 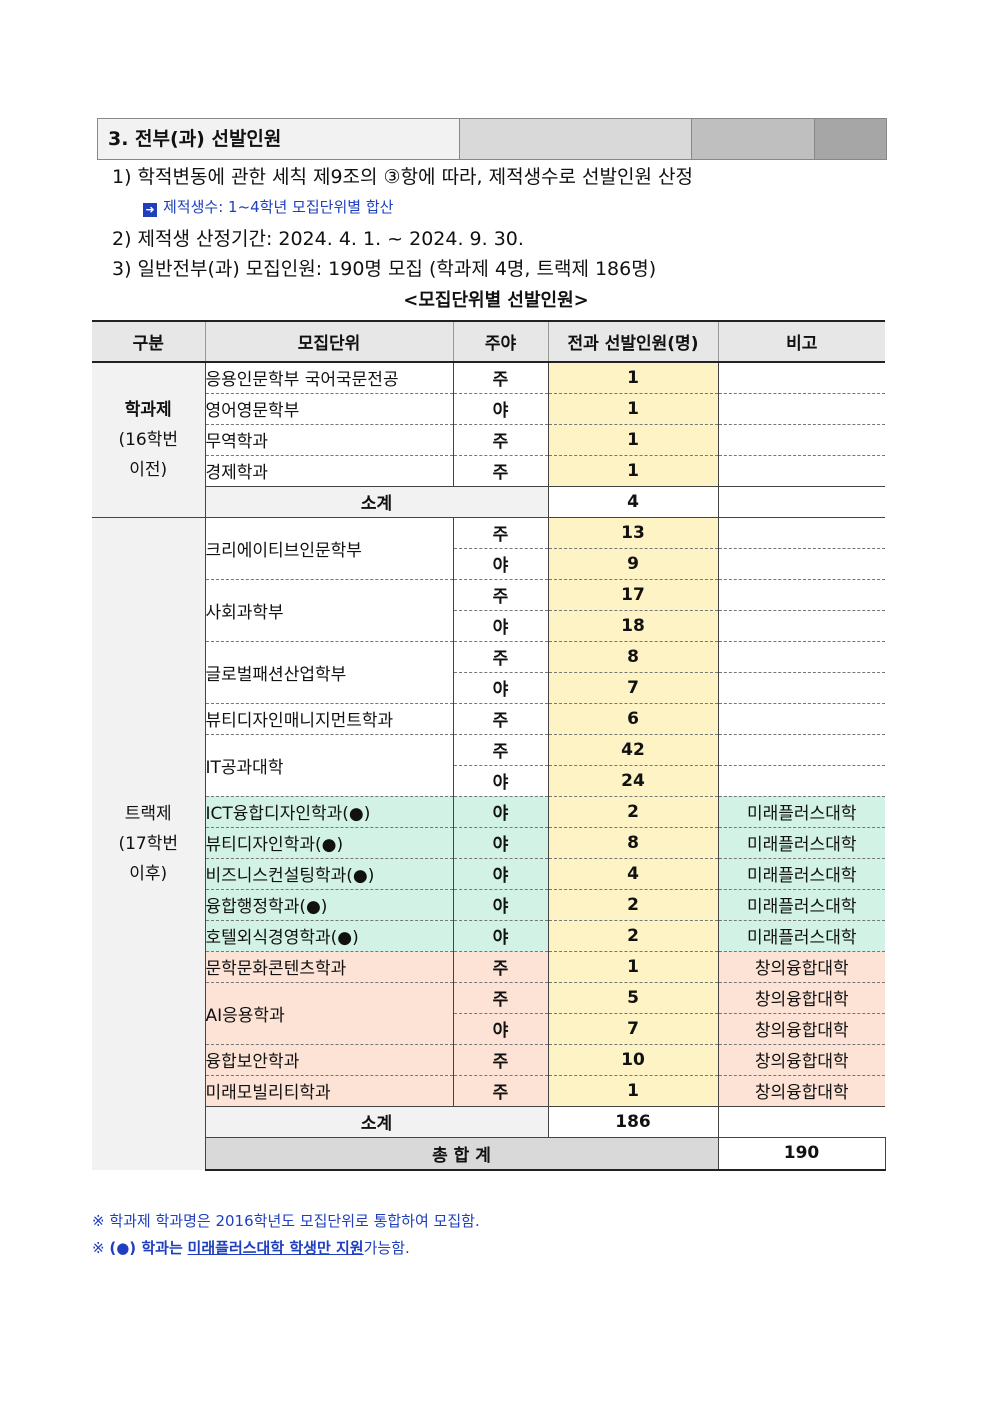 I want to click on unit-cell: 융합행정학과(●), so click(x=329, y=904).